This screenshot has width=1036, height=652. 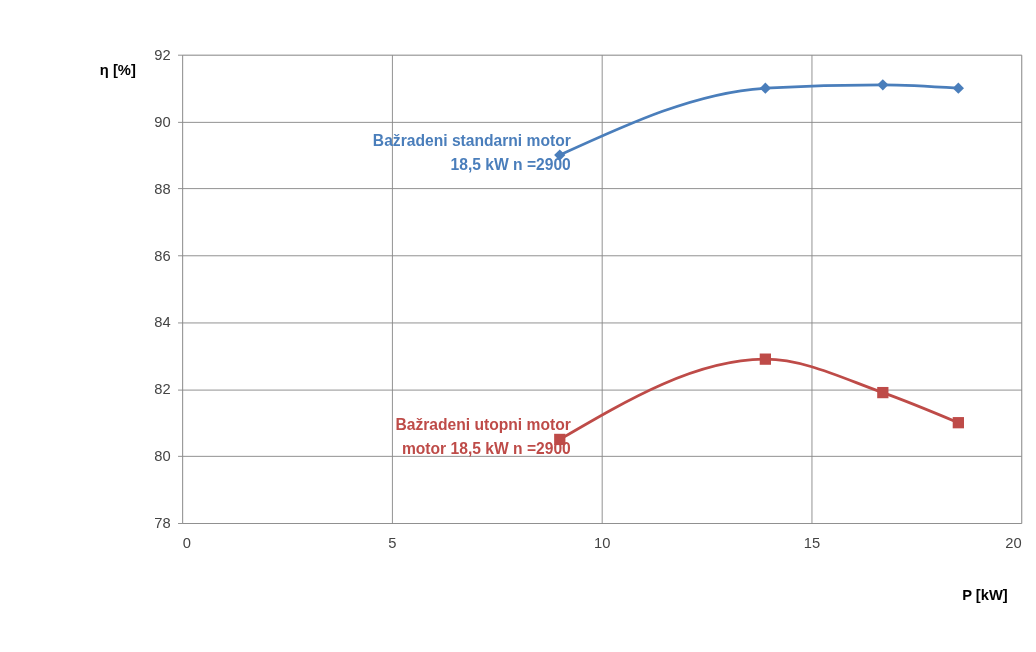 What do you see at coordinates (162, 456) in the screenshot?
I see `y-tick-label: 80` at bounding box center [162, 456].